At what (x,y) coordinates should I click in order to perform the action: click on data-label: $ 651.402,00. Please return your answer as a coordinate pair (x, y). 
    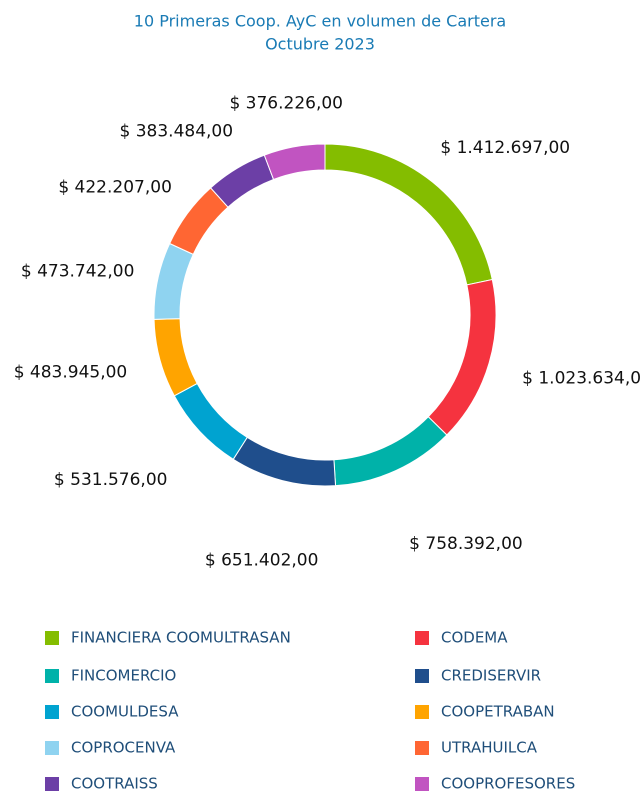
    Looking at the image, I should click on (262, 561).